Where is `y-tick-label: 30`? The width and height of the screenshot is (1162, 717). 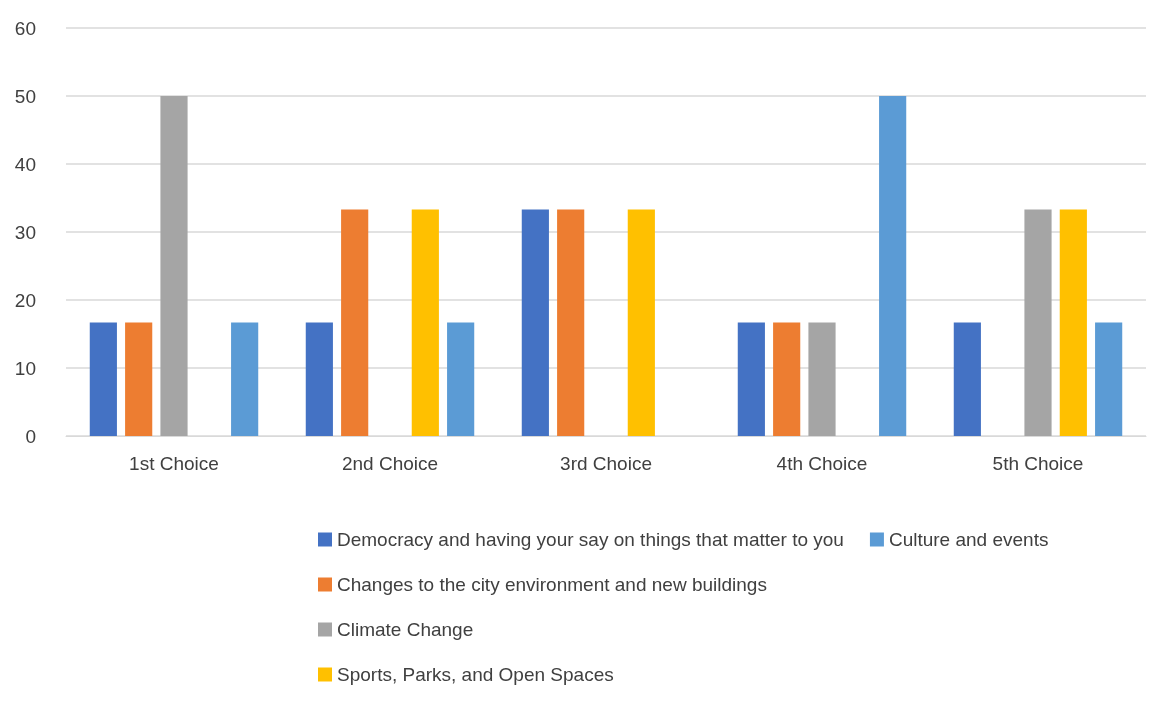 y-tick-label: 30 is located at coordinates (25, 232).